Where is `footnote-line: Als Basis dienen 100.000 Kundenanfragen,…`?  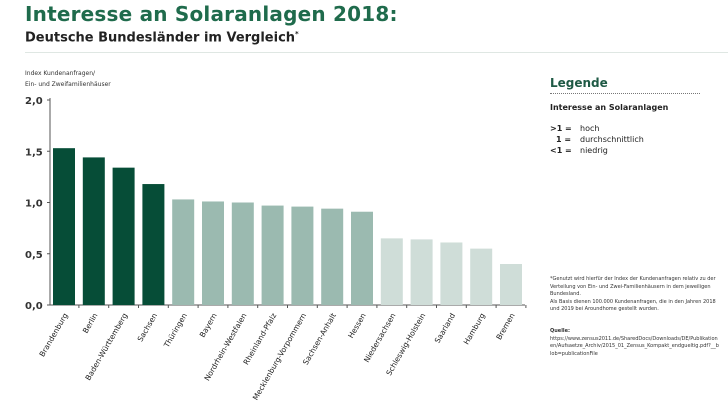 footnote-line: Als Basis dienen 100.000 Kundenanfragen,… is located at coordinates (633, 305).